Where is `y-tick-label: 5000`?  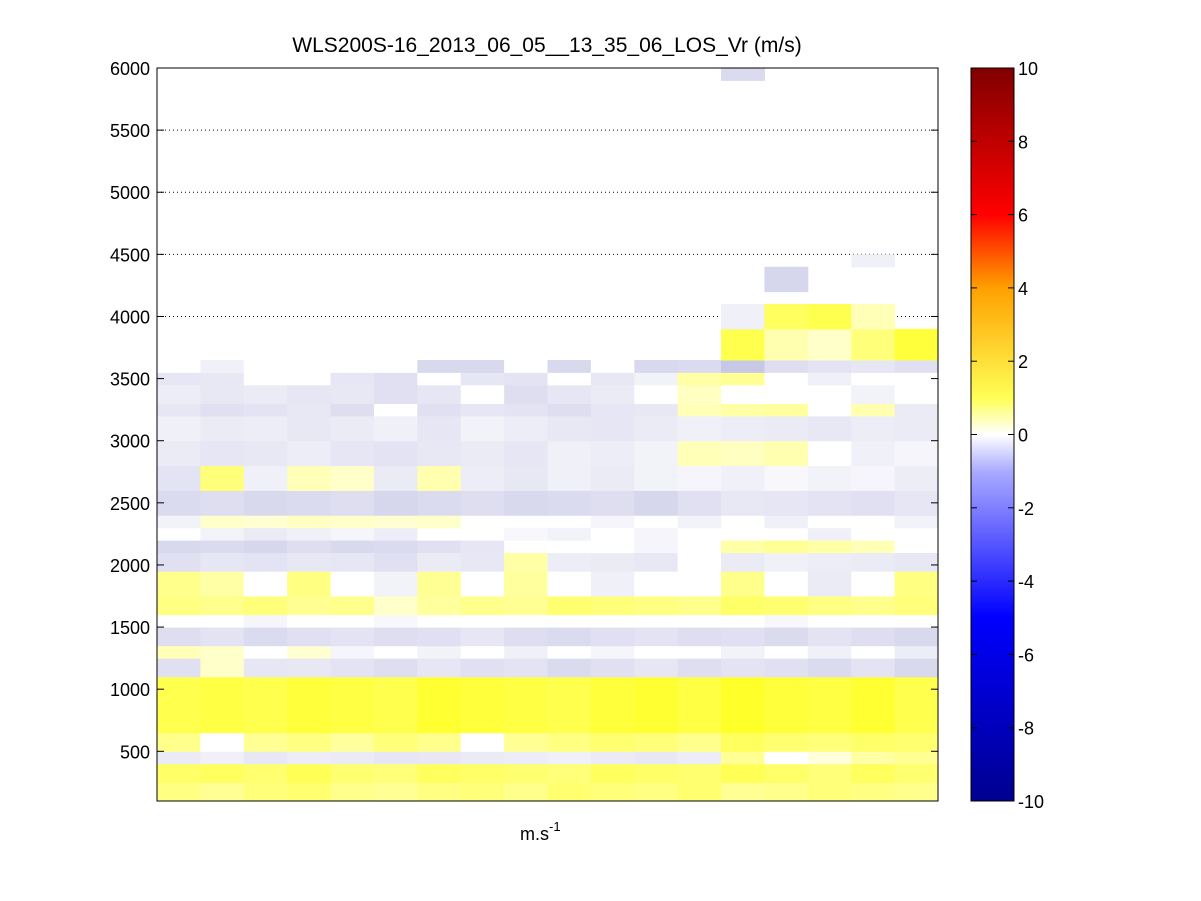 y-tick-label: 5000 is located at coordinates (130, 193).